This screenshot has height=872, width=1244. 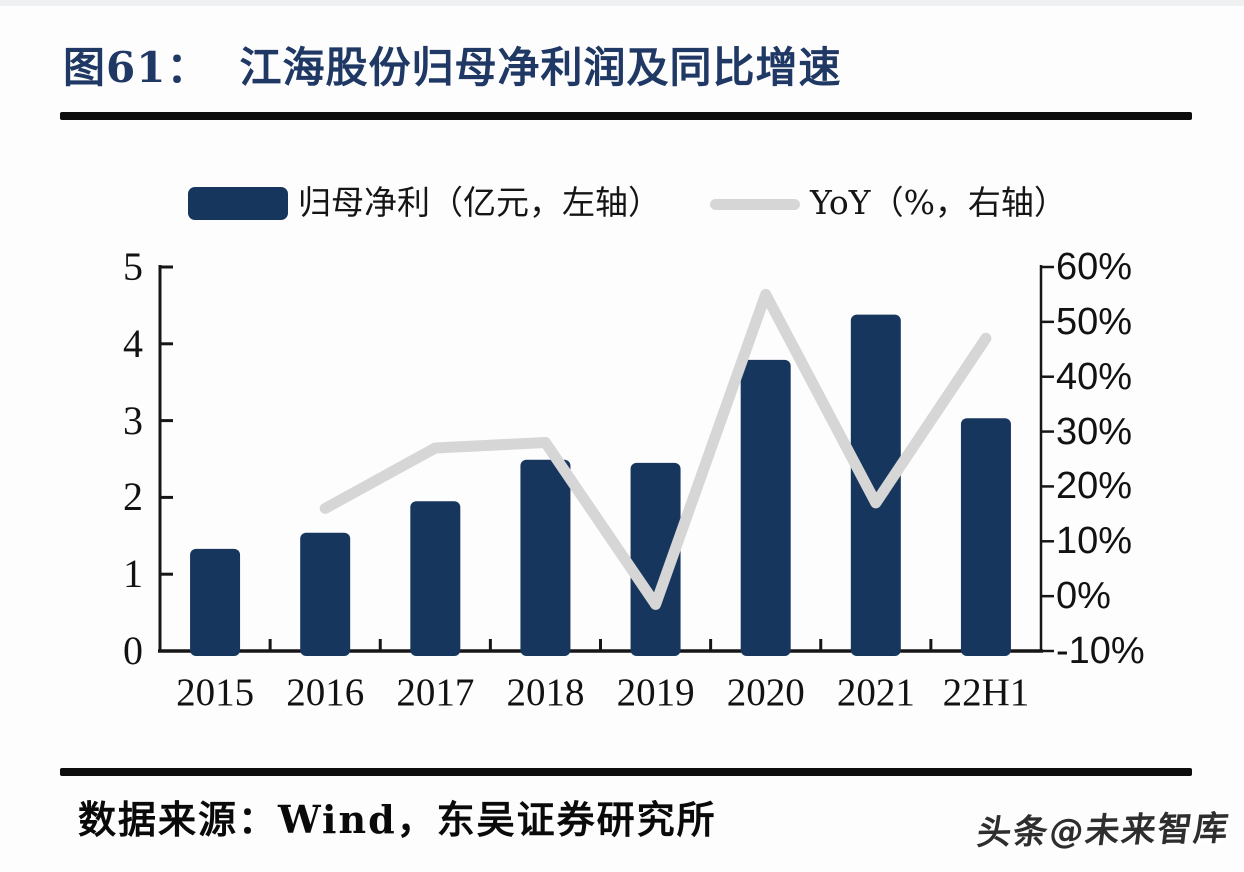 What do you see at coordinates (626, 116) in the screenshot?
I see `divider-top` at bounding box center [626, 116].